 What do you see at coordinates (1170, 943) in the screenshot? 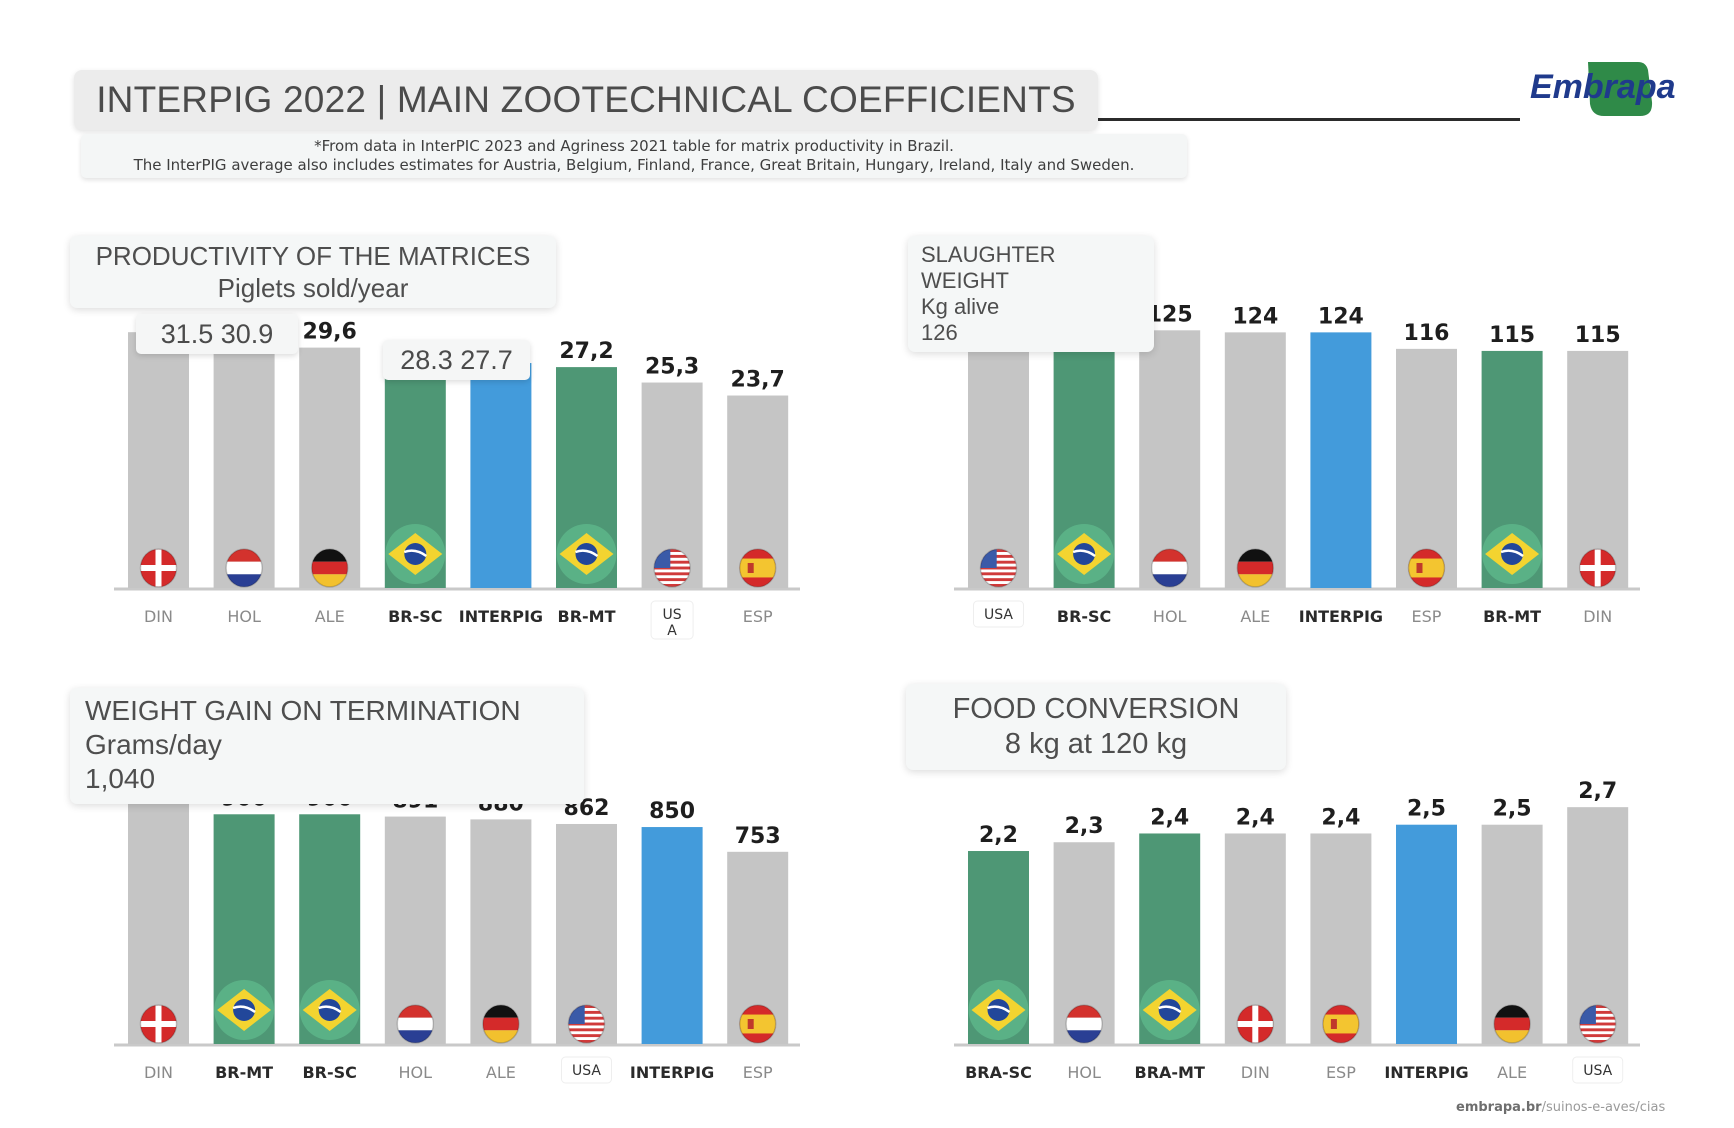
I see `bar-group: 2,4 BRA-MT` at bounding box center [1170, 943].